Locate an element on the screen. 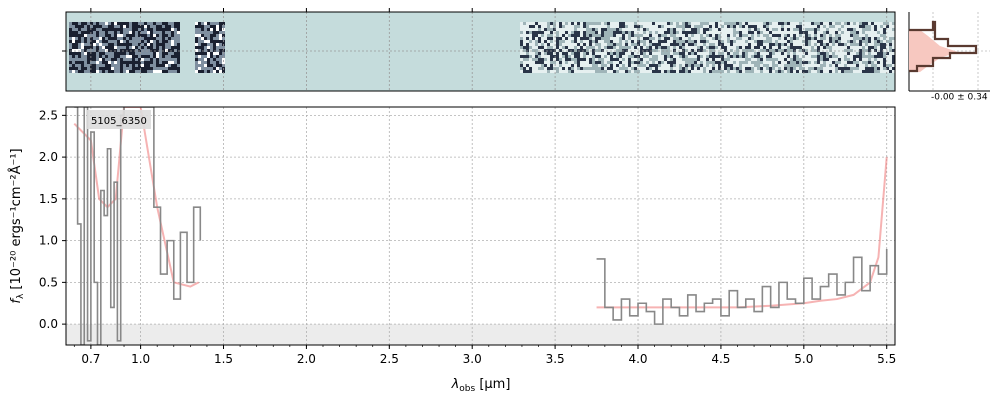  x-tick-label: 3.0 is located at coordinates (472, 359).